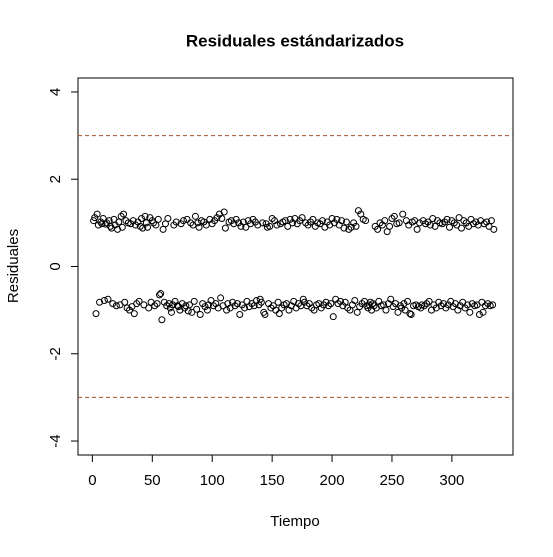 The image size is (553, 557). What do you see at coordinates (451, 480) in the screenshot?
I see `x-tick-label: 300` at bounding box center [451, 480].